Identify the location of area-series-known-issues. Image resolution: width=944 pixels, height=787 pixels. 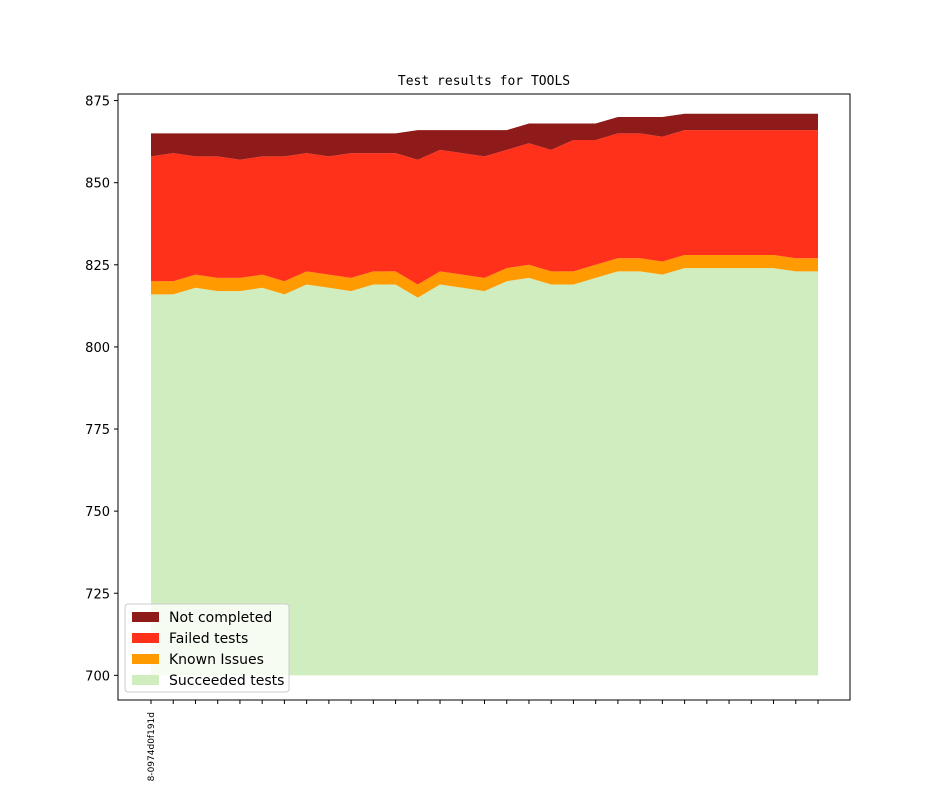
(484, 276).